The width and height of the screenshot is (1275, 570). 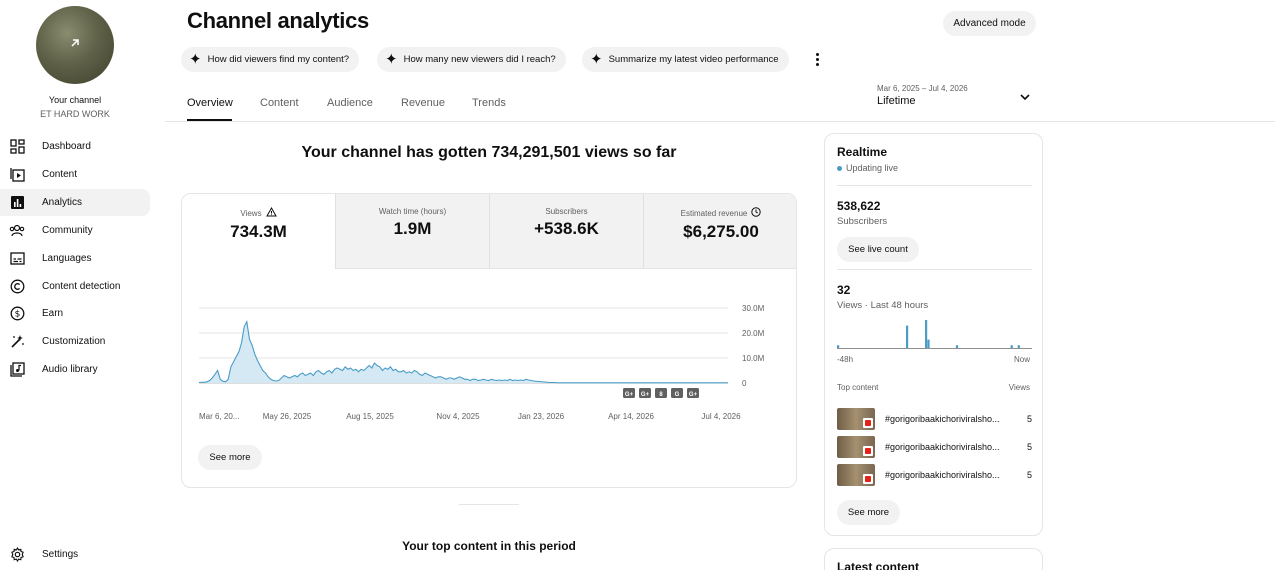 What do you see at coordinates (868, 512) in the screenshot?
I see `realtime-see-more-button: See more` at bounding box center [868, 512].